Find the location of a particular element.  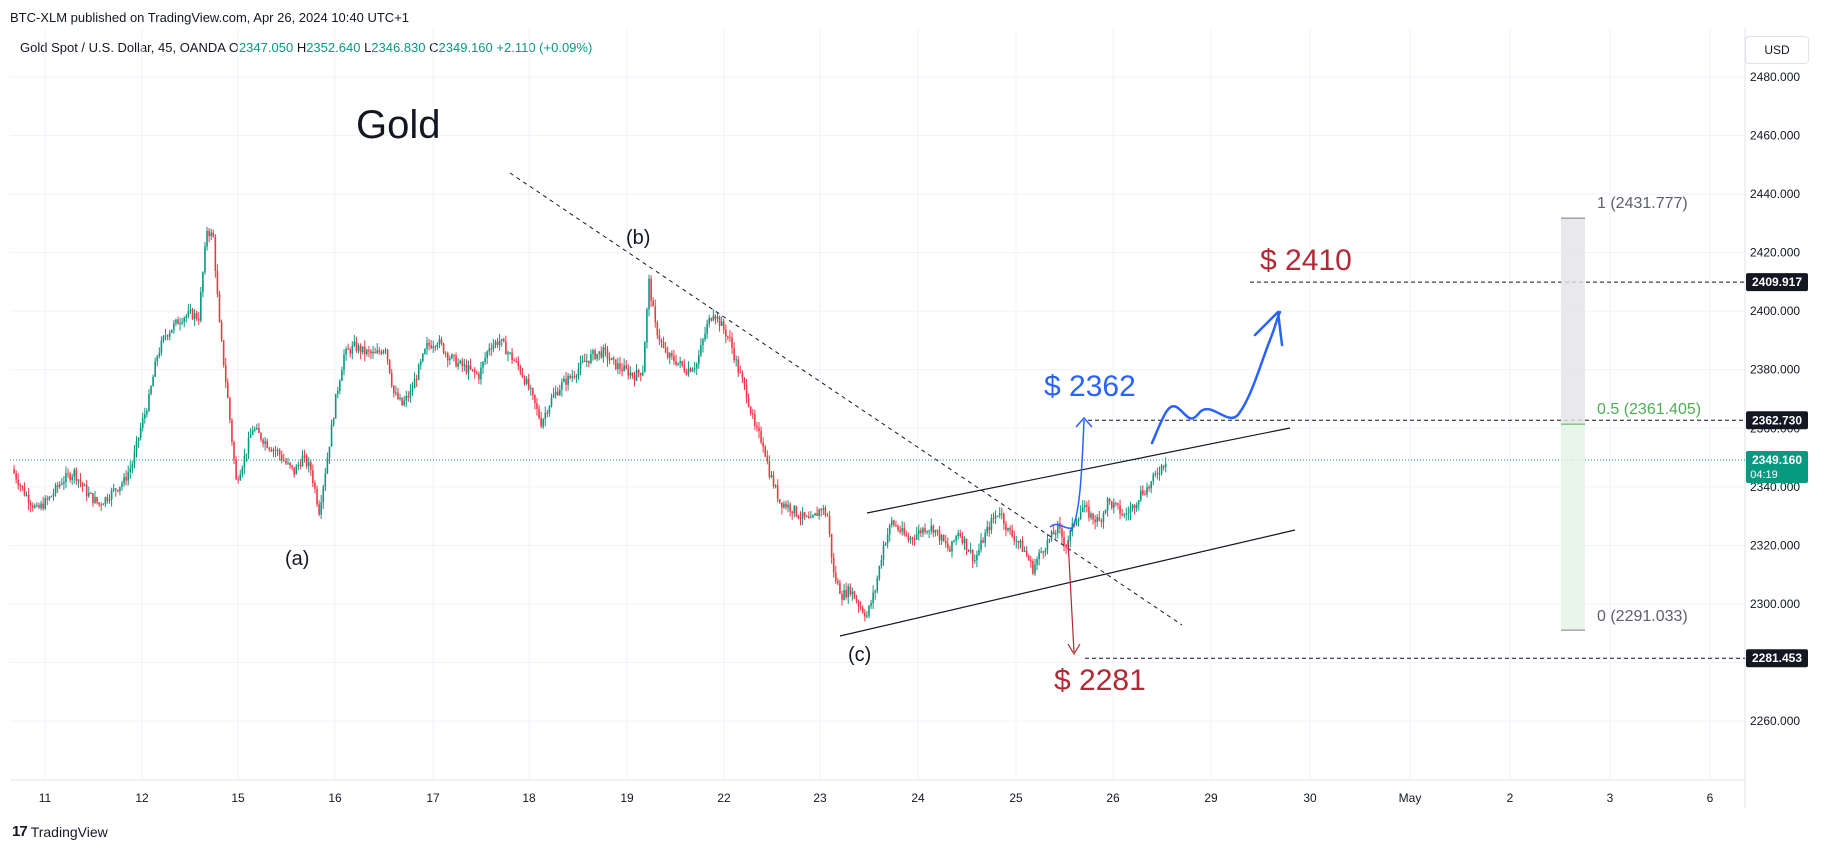

price-tag-current-bg is located at coordinates (1777, 467).